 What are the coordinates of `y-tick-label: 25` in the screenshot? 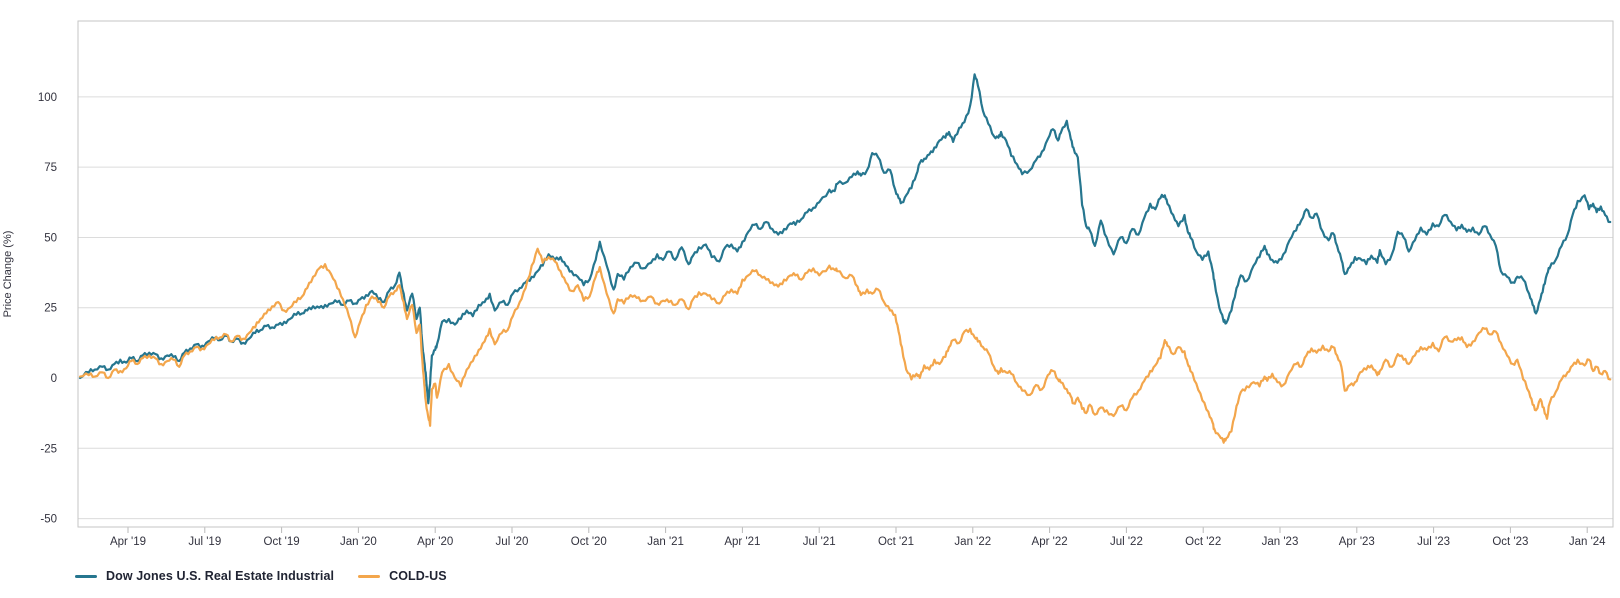 It's located at (50, 309).